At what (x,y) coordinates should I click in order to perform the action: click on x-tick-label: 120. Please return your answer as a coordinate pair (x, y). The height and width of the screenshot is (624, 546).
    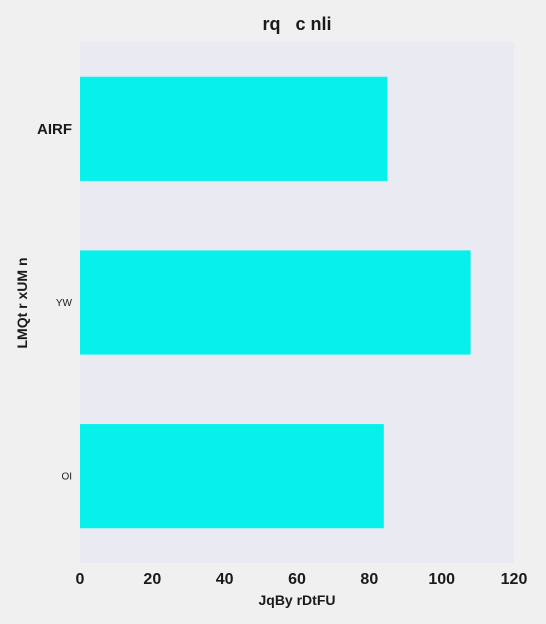
    Looking at the image, I should click on (514, 579).